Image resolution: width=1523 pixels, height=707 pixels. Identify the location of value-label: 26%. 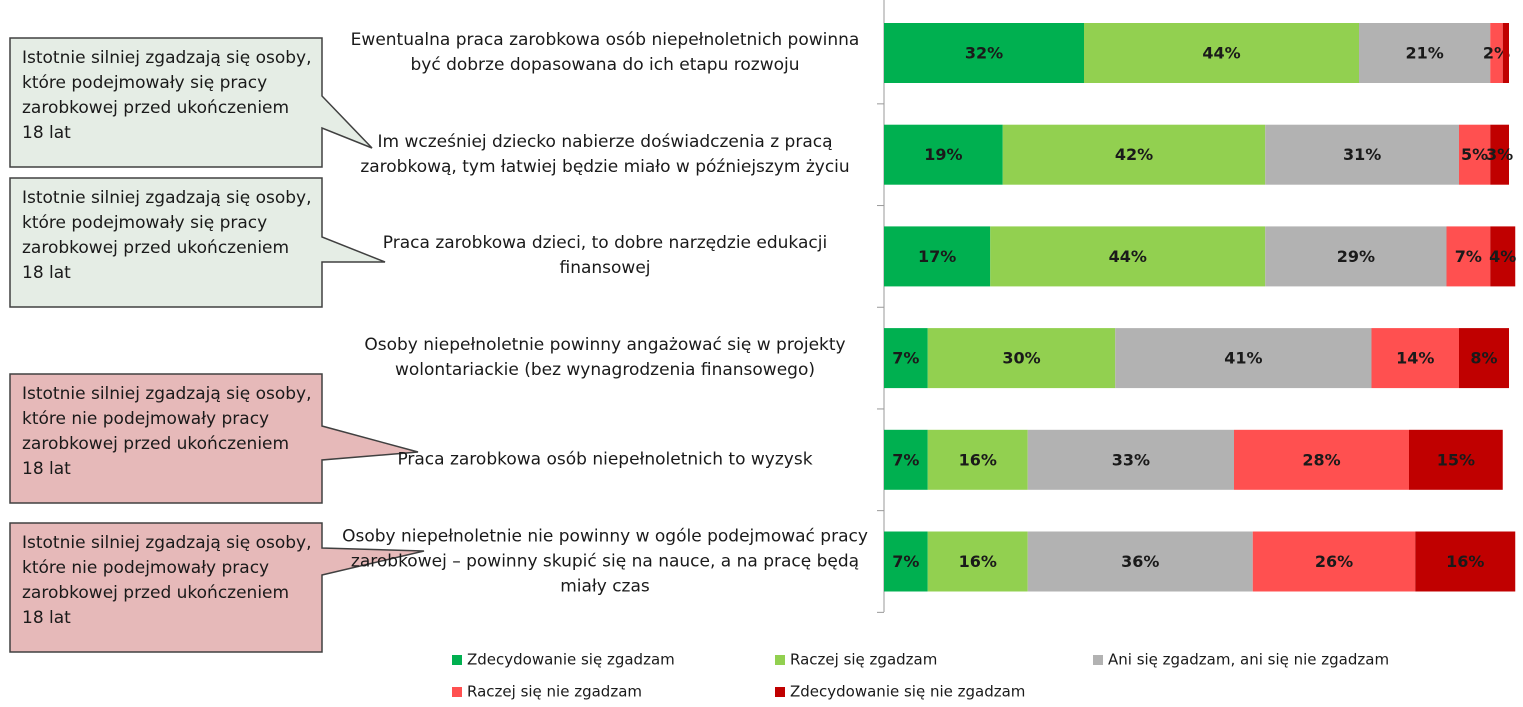
(1334, 561).